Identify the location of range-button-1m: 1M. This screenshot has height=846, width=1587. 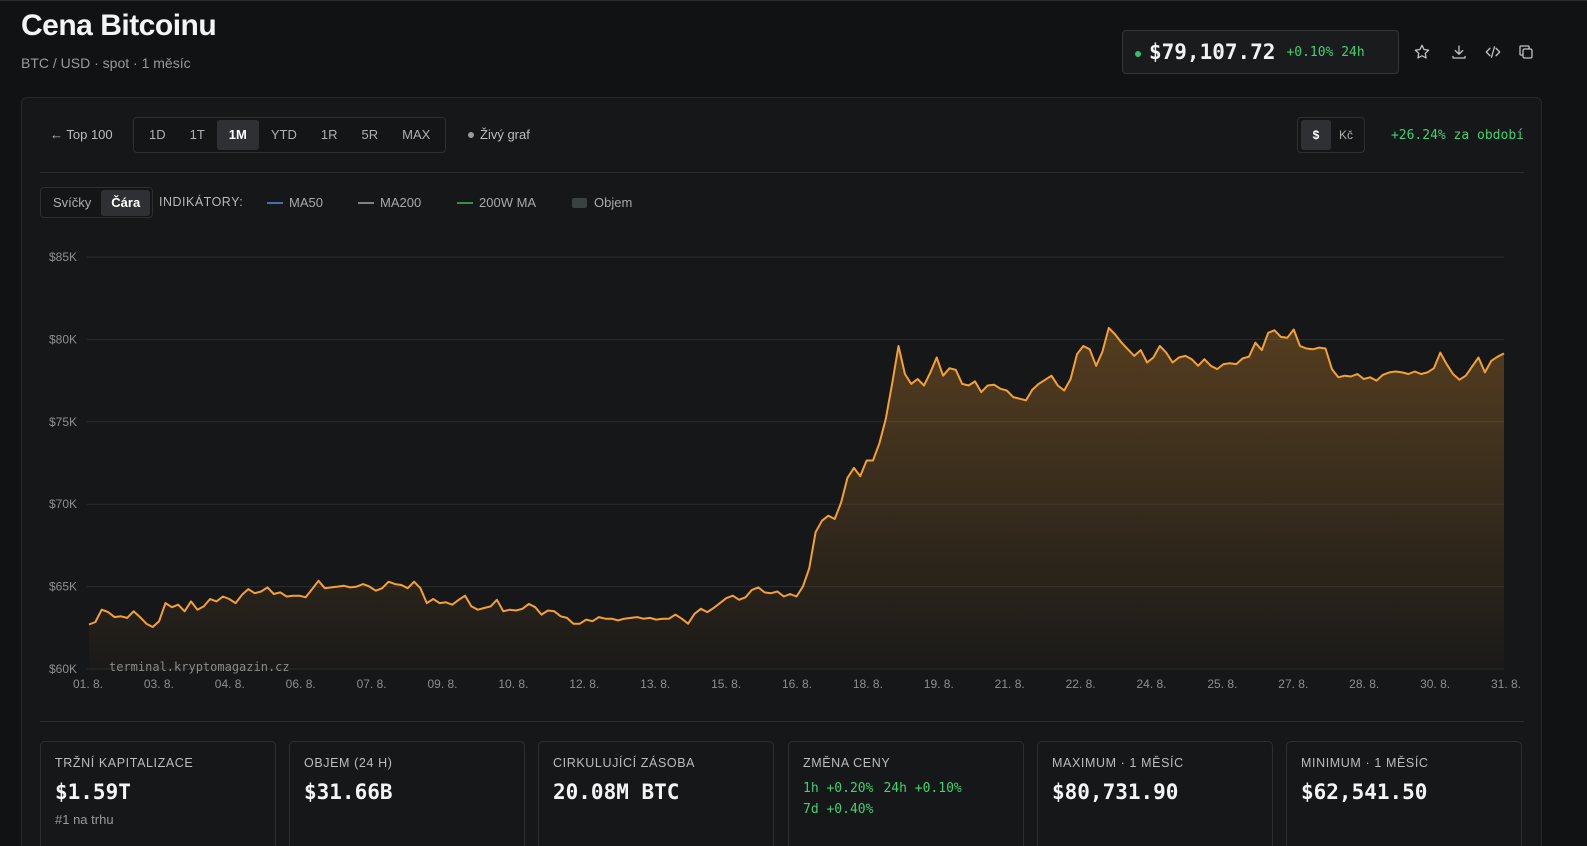
(237, 135).